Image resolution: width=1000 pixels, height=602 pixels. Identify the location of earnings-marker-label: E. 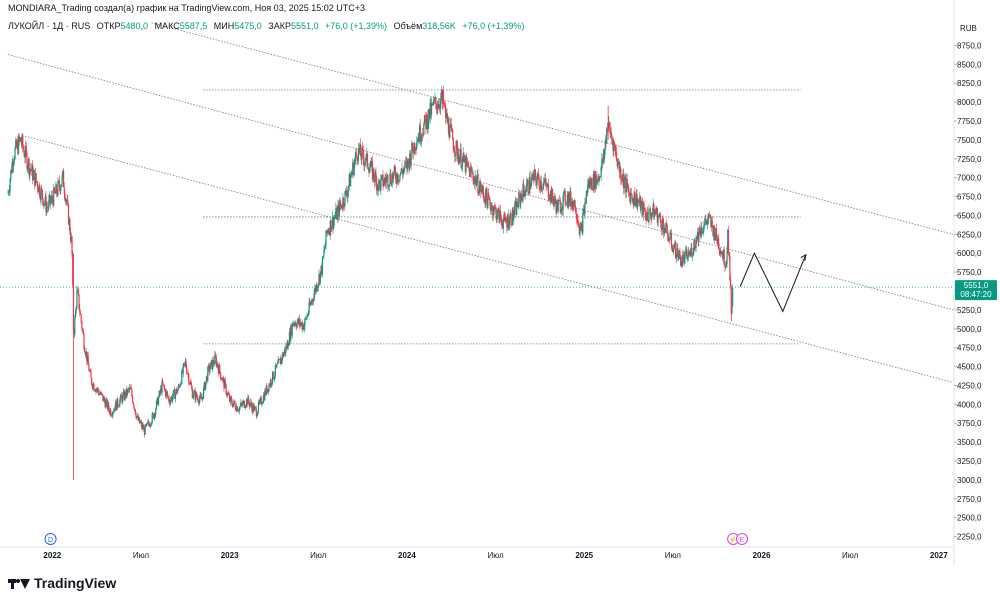
(742, 540).